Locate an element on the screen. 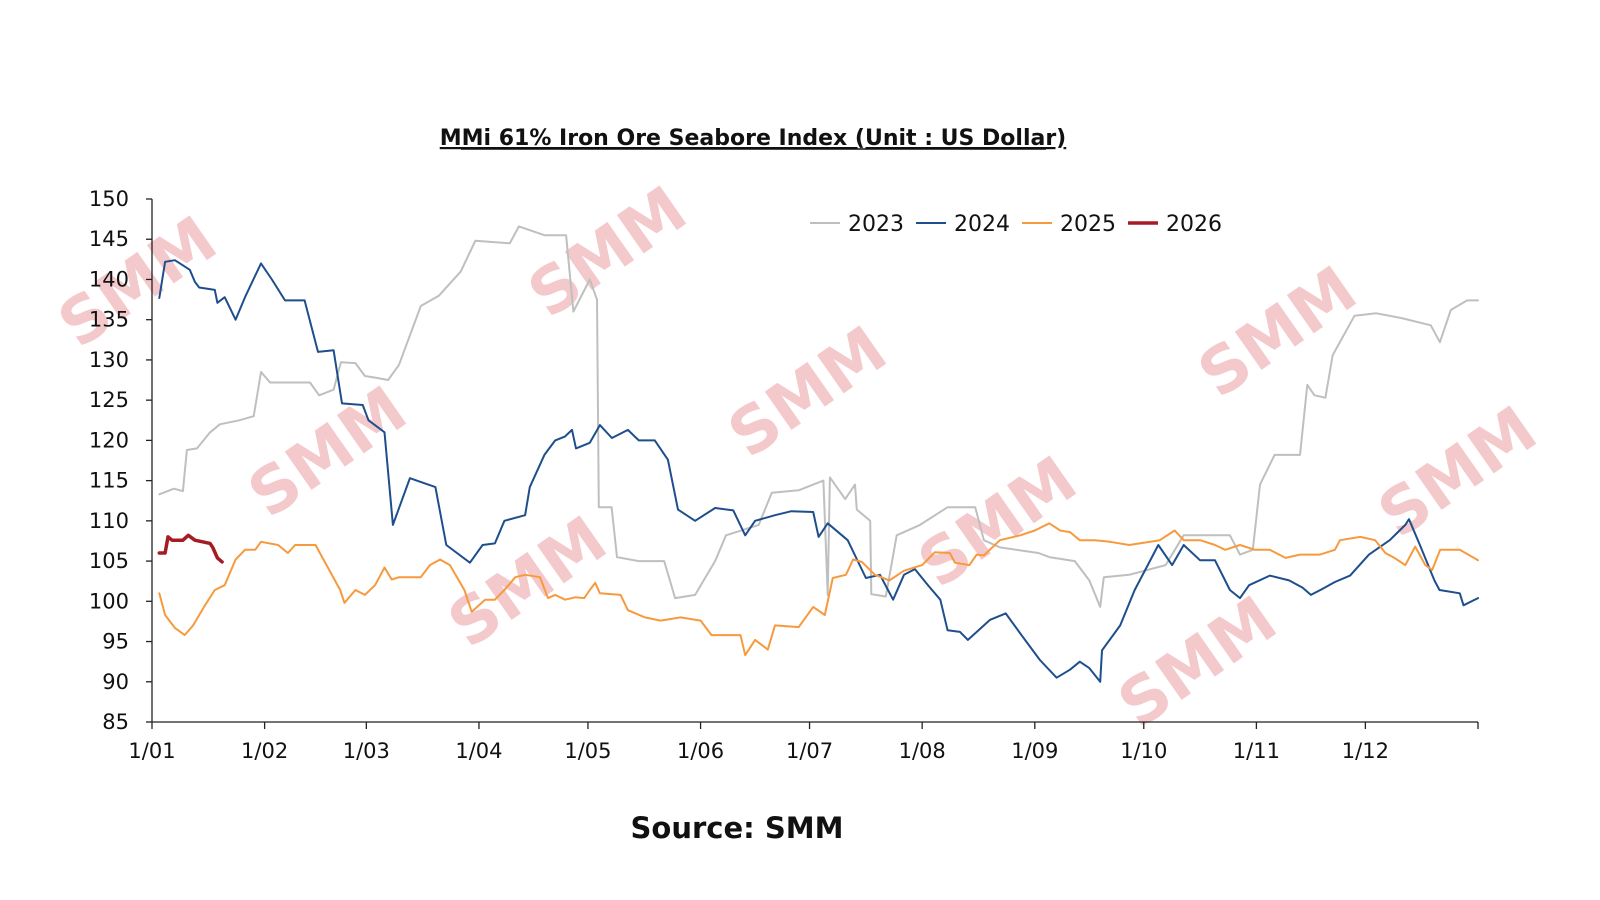  series-line-2025 is located at coordinates (818, 589).